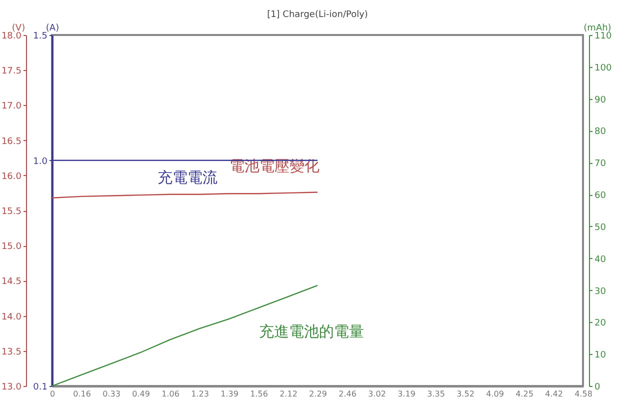 The height and width of the screenshot is (404, 640). What do you see at coordinates (40, 387) in the screenshot?
I see `y2-tick-label: 0.1` at bounding box center [40, 387].